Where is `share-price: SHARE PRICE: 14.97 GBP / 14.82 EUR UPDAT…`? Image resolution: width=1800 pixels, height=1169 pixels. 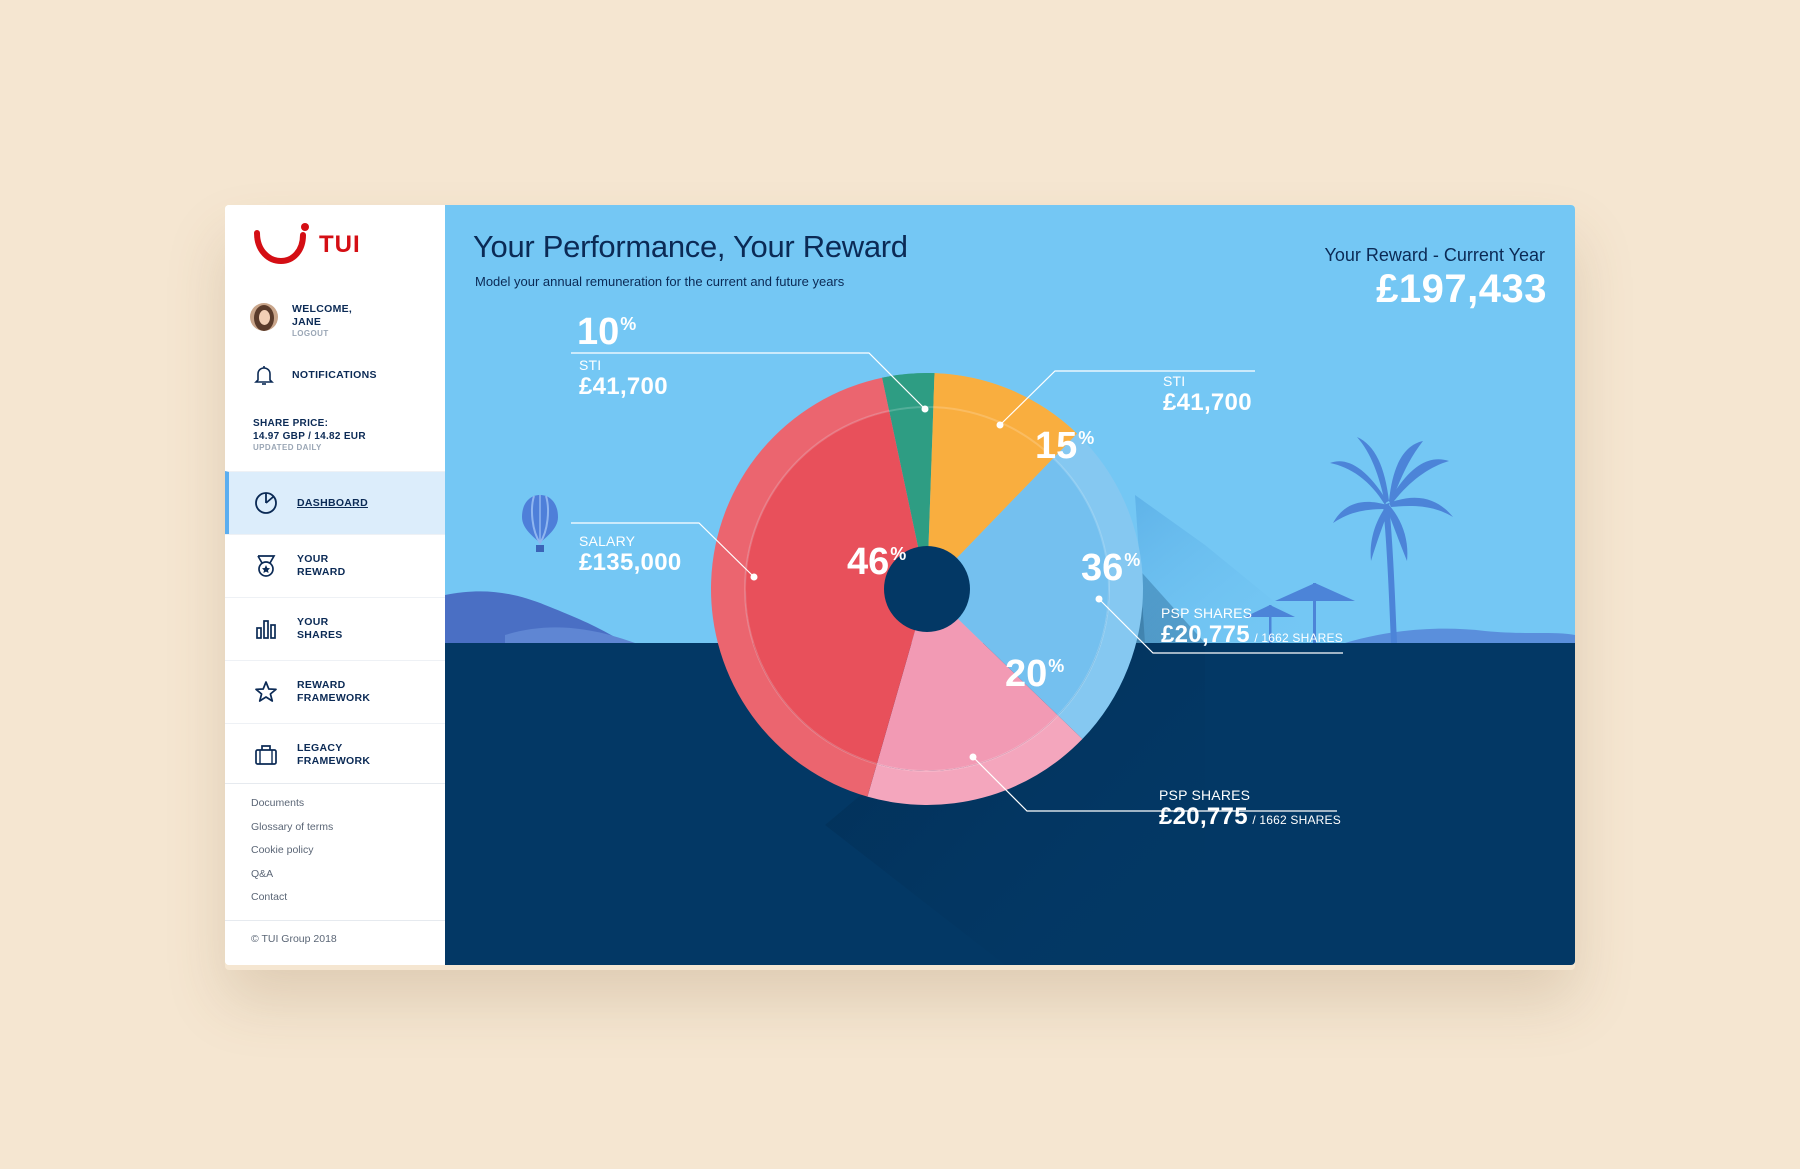 share-price: SHARE PRICE: 14.97 GBP / 14.82 EUR UPDAT… is located at coordinates (309, 434).